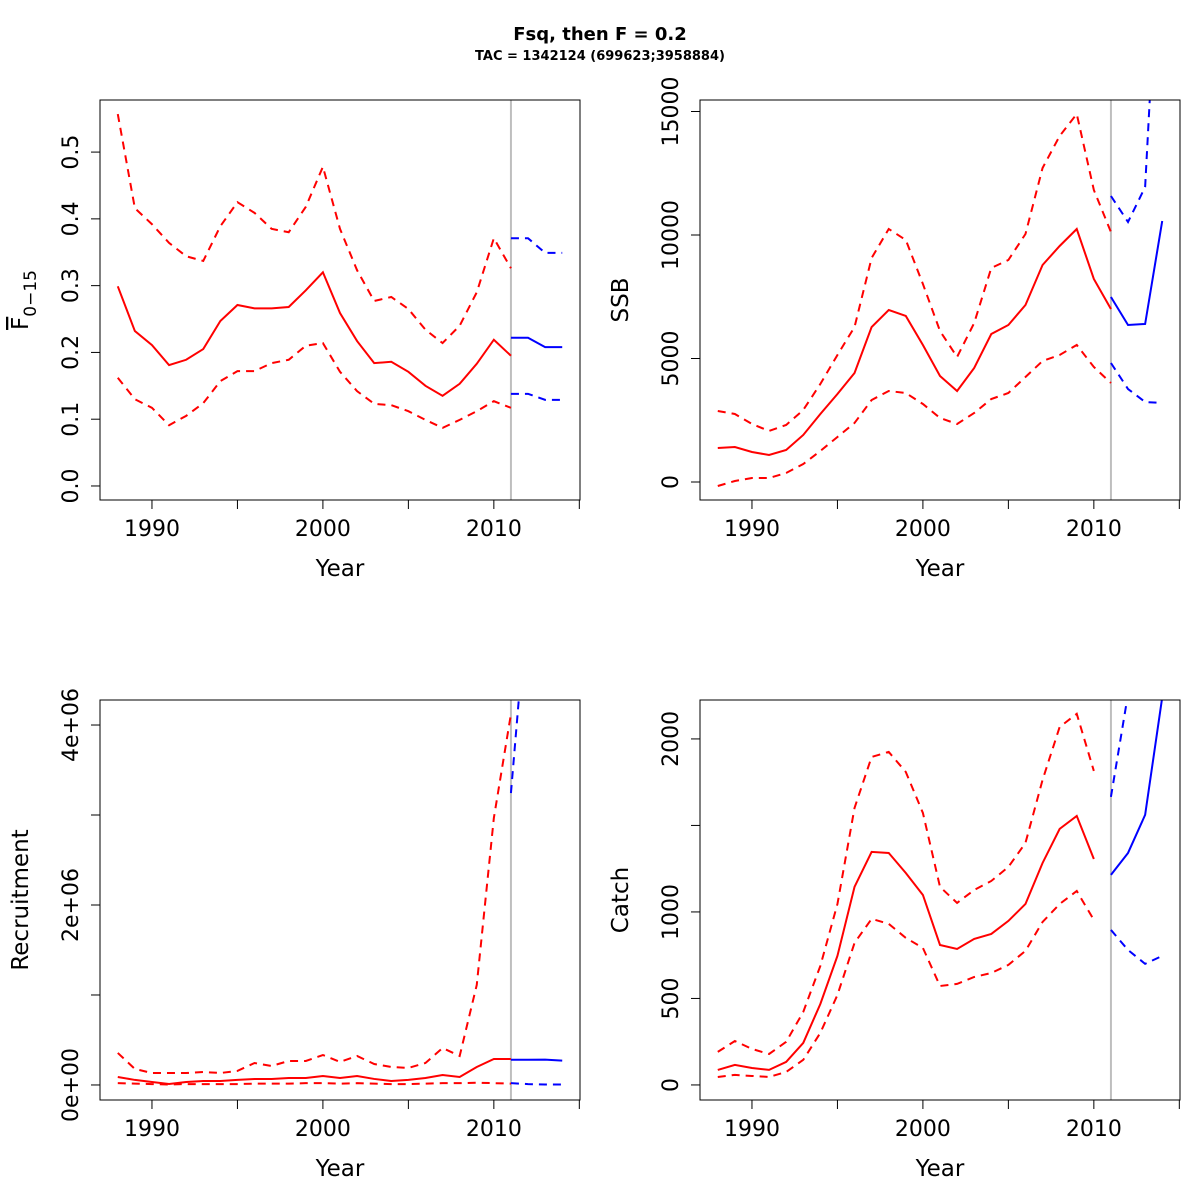  Describe the element at coordinates (71, 725) in the screenshot. I see `y-tick-label: 4e+06` at that location.